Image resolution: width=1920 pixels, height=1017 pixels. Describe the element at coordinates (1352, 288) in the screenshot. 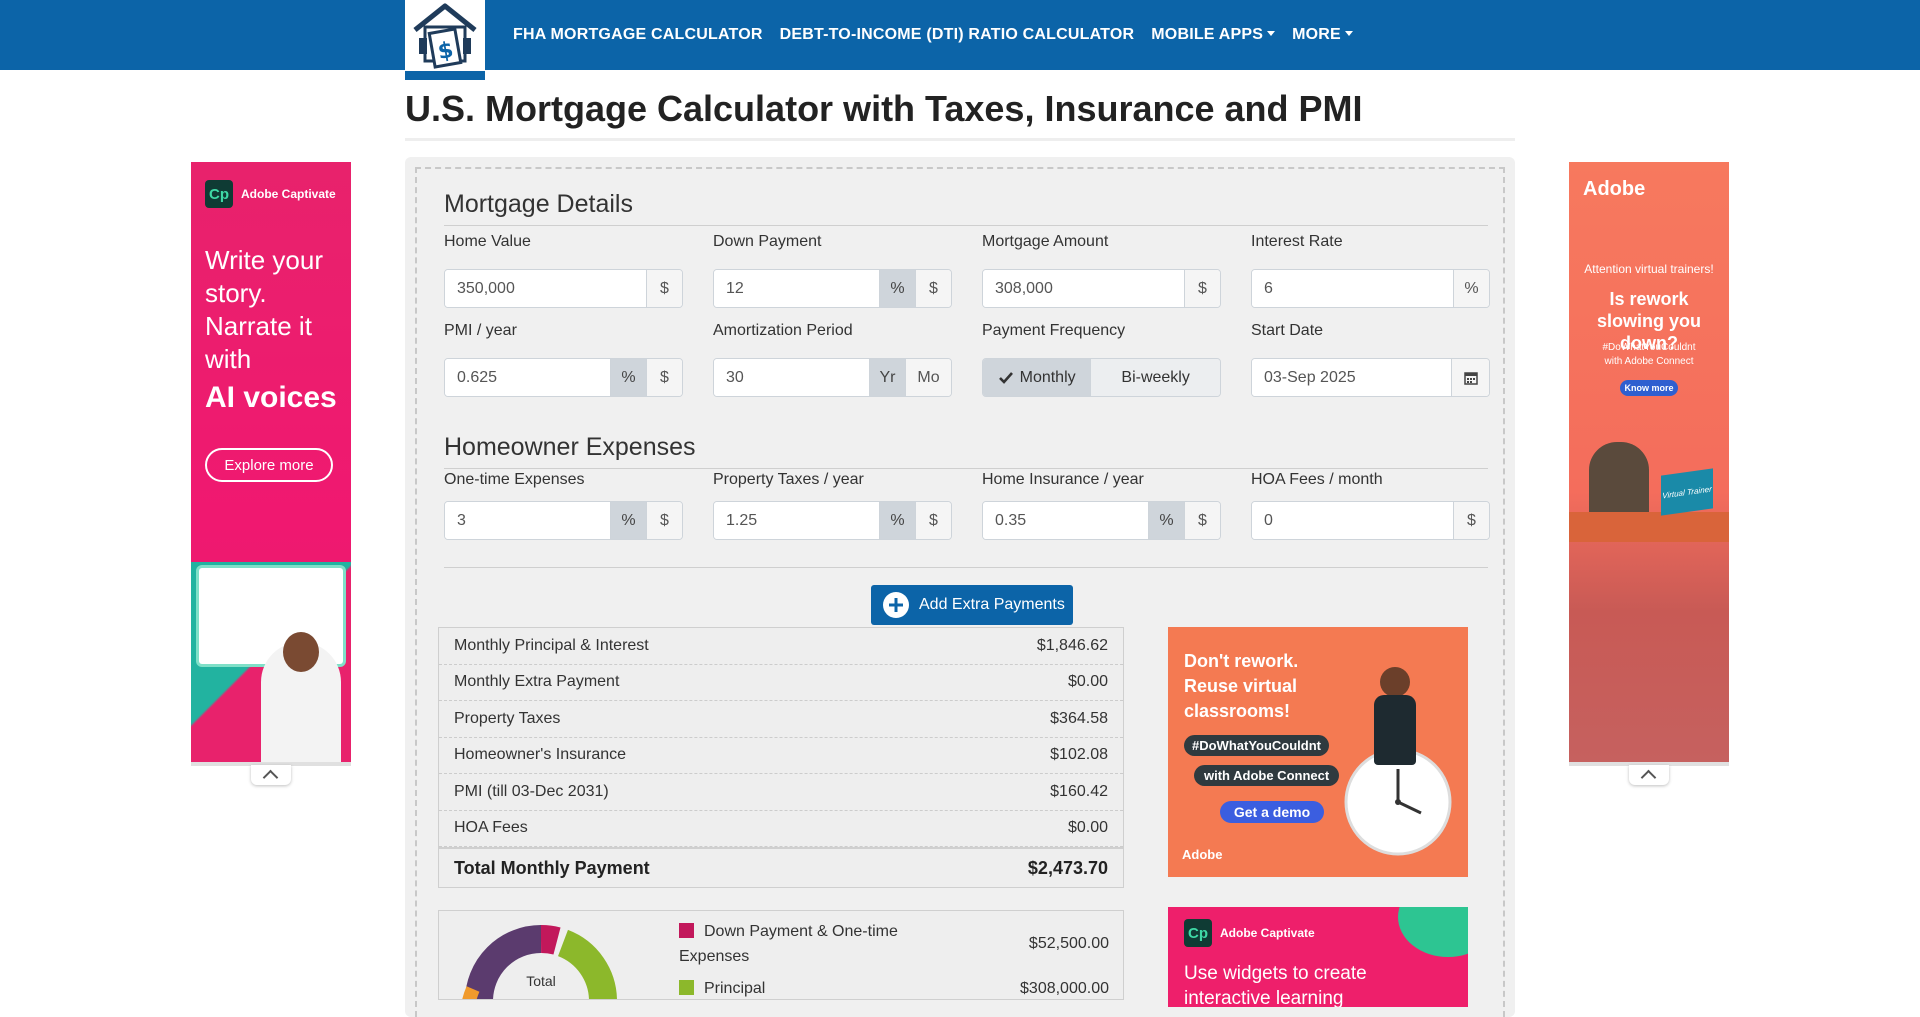

I see `interest-rate-input` at that location.